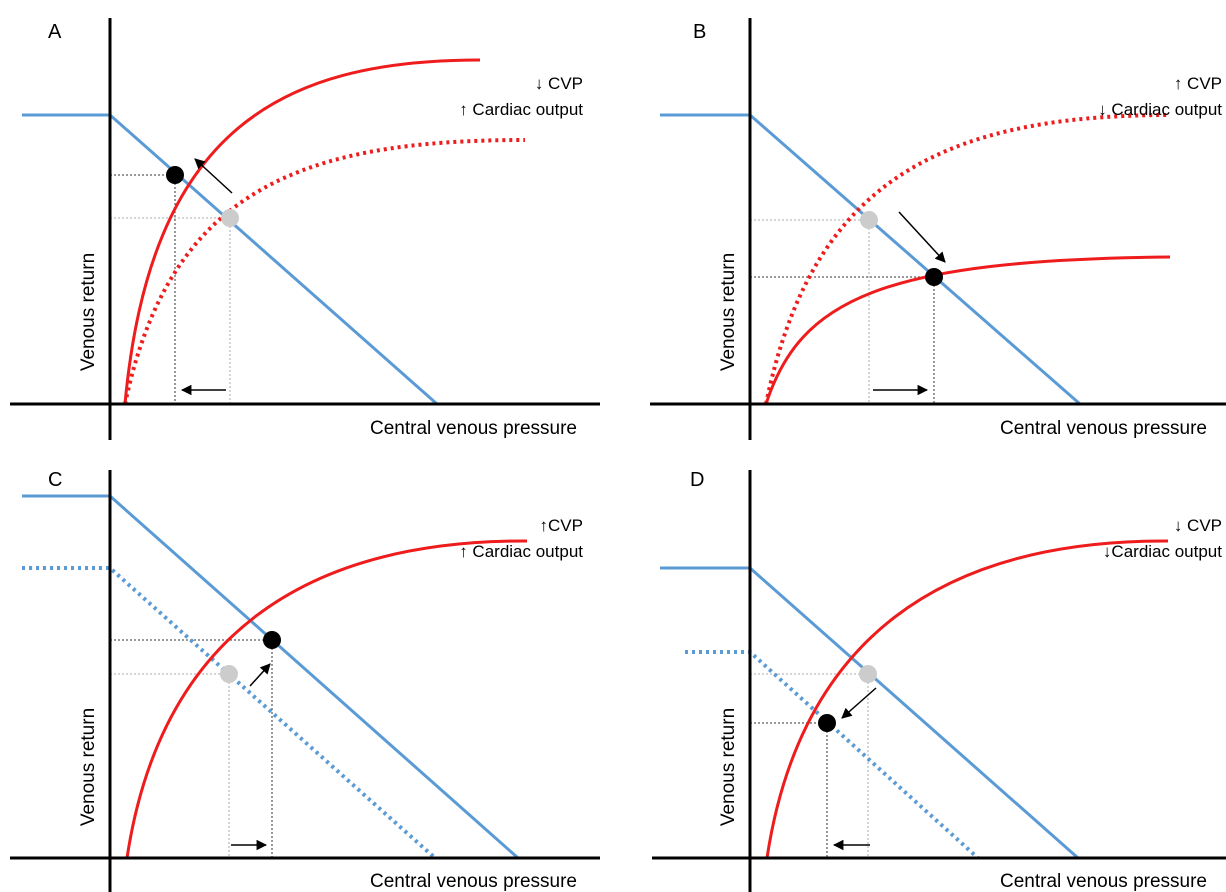 This screenshot has width=1226, height=892. Describe the element at coordinates (55, 32) in the screenshot. I see `panel-label: A` at that location.